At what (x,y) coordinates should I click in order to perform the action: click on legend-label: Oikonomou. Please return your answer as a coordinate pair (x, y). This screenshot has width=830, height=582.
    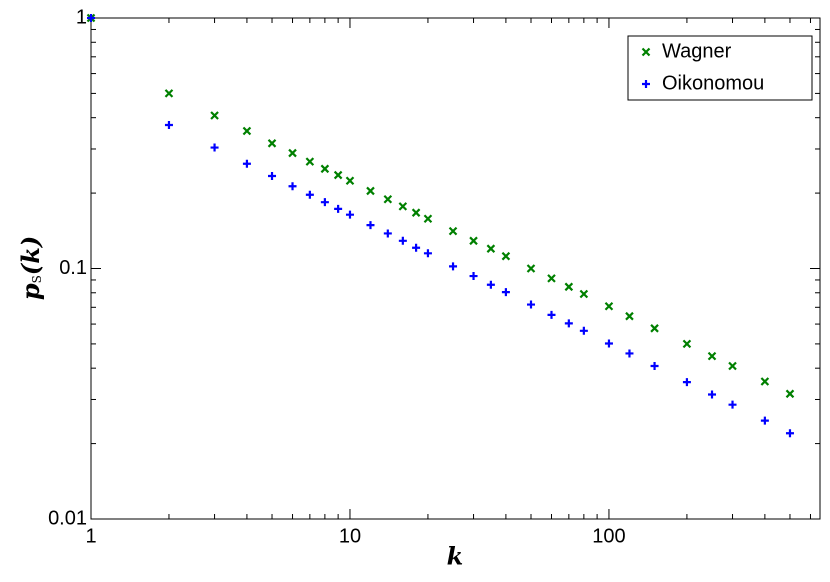
    Looking at the image, I should click on (713, 83).